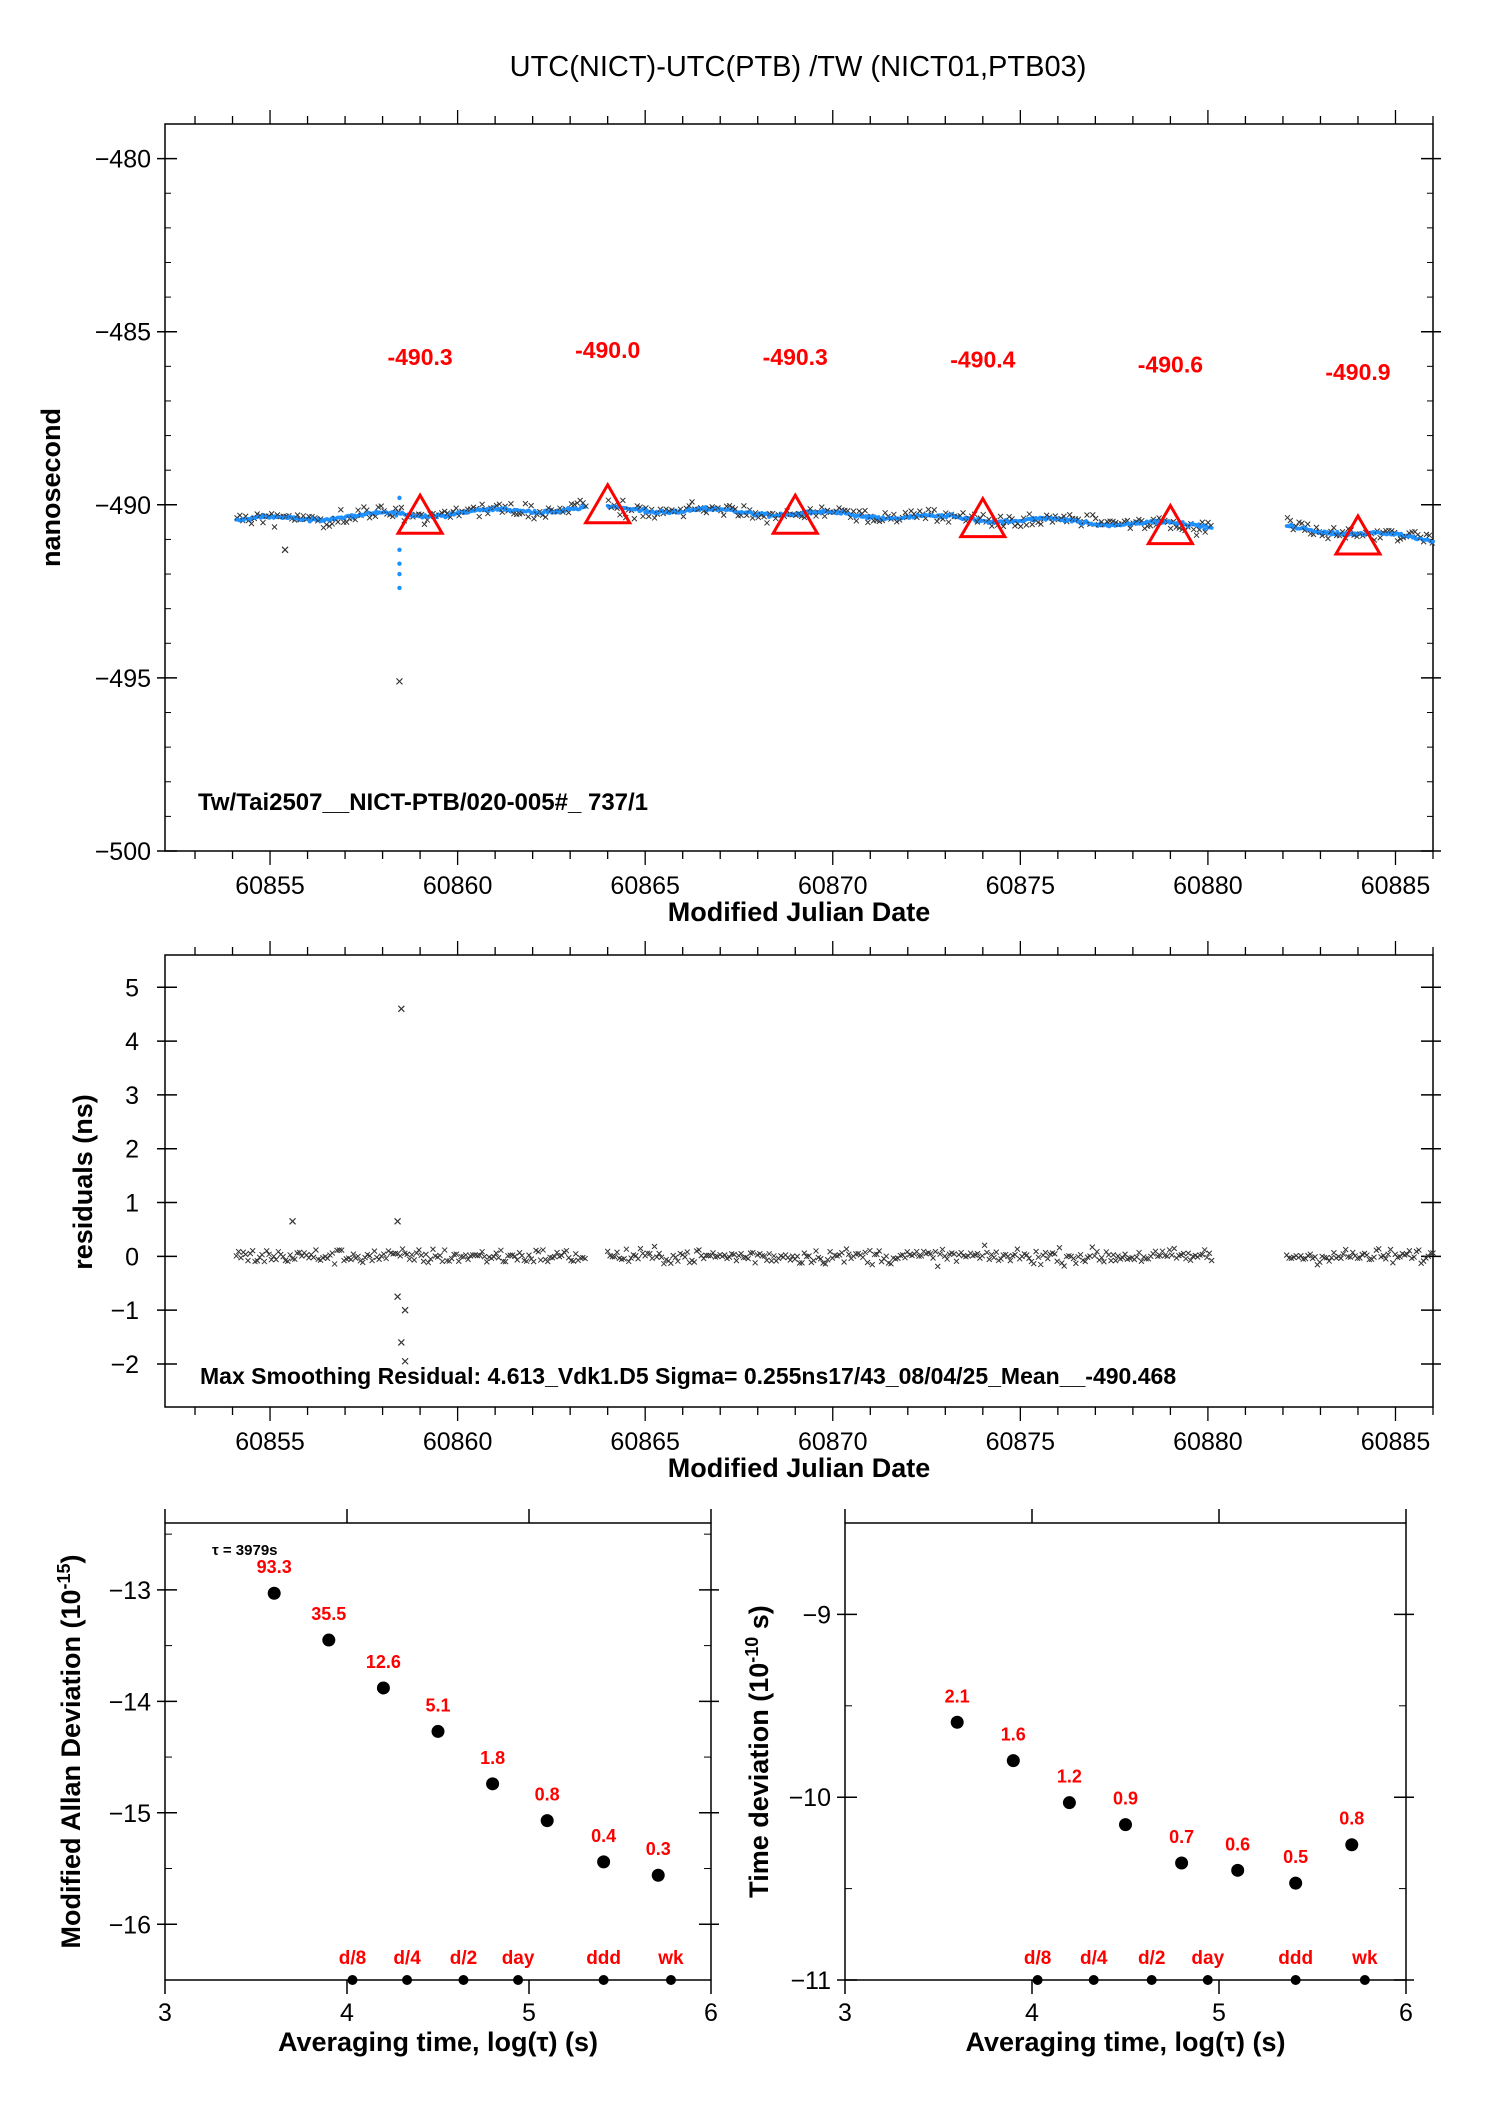 The image size is (1488, 2105). Describe the element at coordinates (1295, 1958) in the screenshot. I see `tdev-marker-label: ddd` at that location.